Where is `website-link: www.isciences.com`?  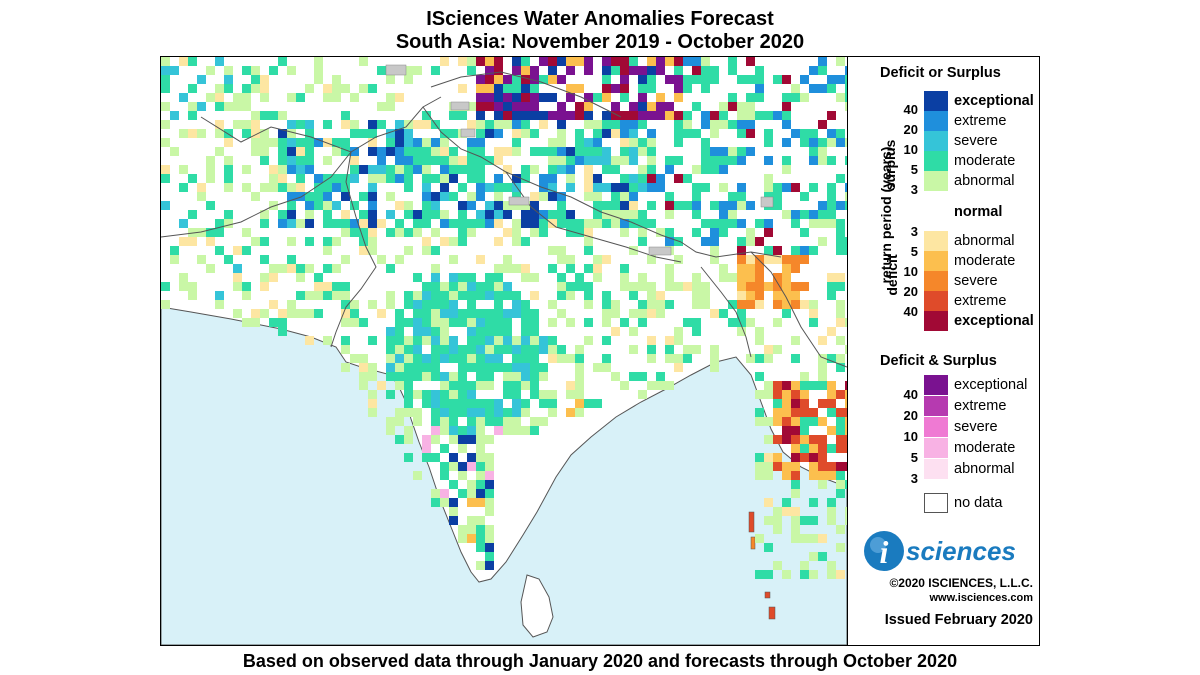
website-link: www.isciences.com is located at coordinates (981, 598).